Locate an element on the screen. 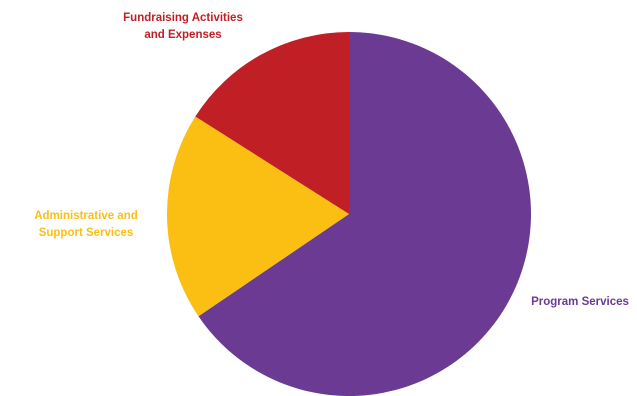  slice-label-2-line-1: Administrative and is located at coordinates (86, 216).